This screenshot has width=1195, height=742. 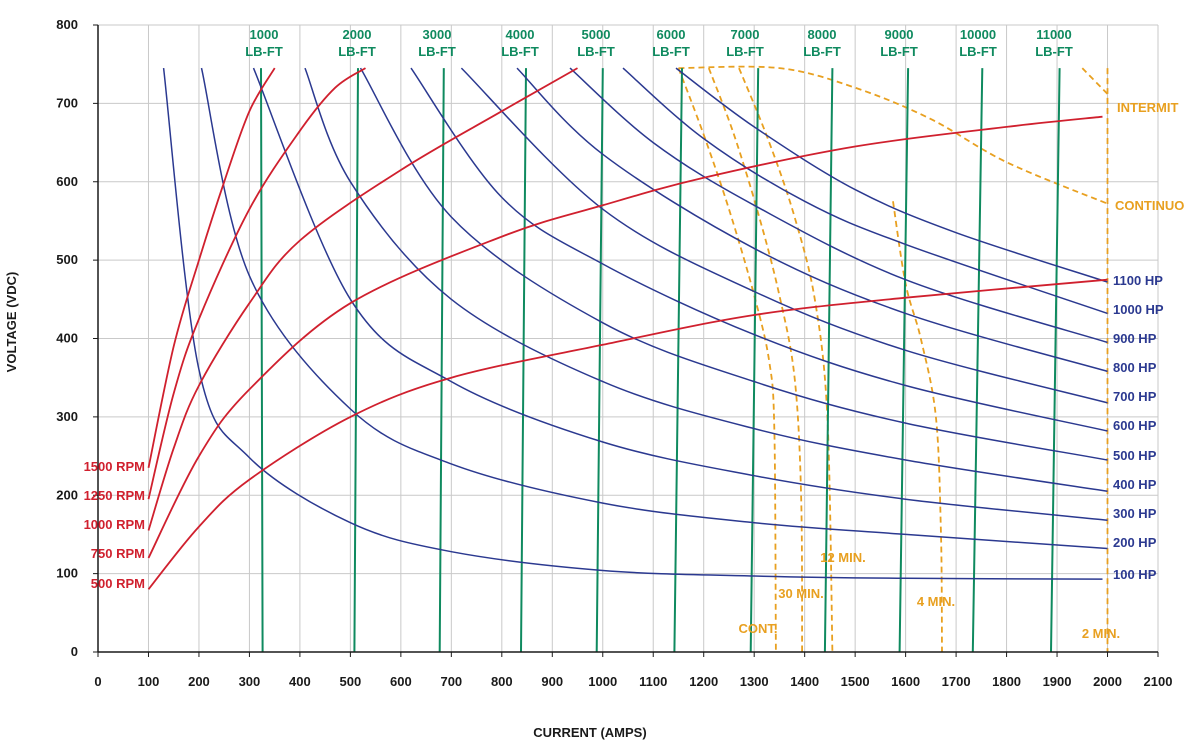 I want to click on torque-label-value: 3000, so click(x=437, y=34).